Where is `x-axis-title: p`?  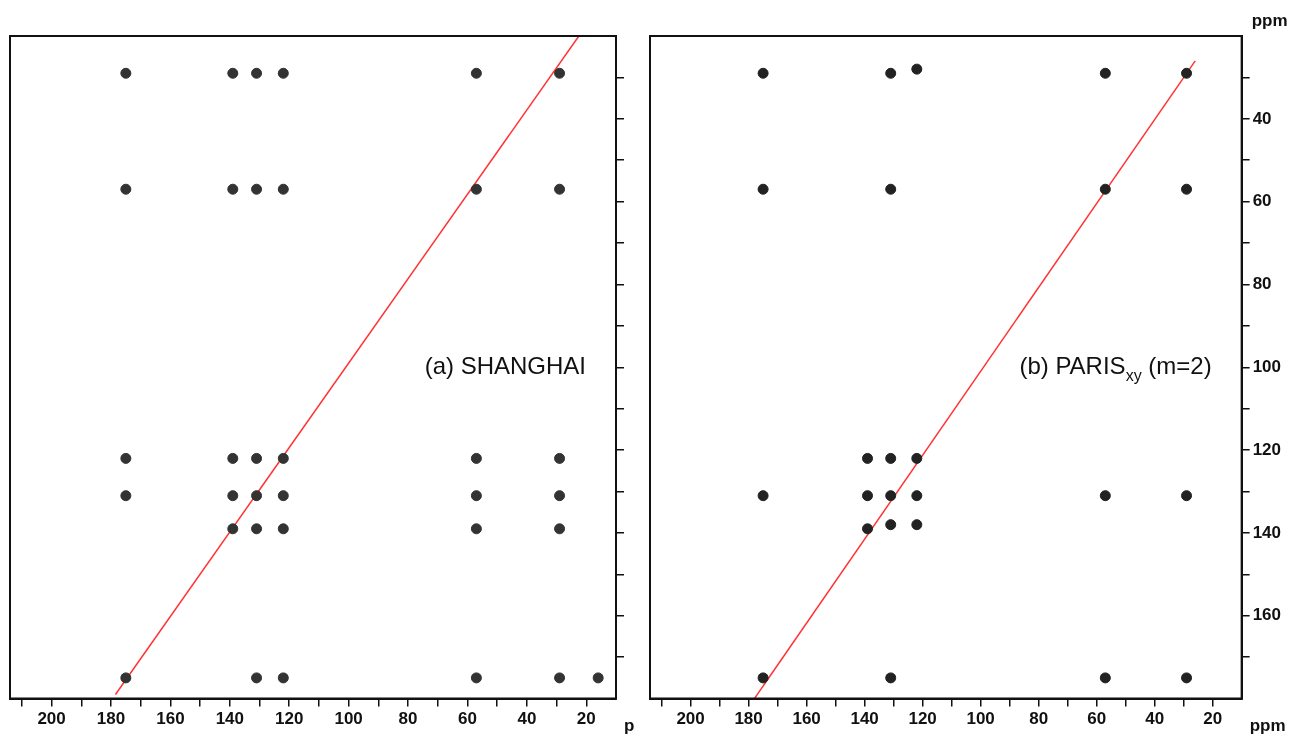 x-axis-title: p is located at coordinates (629, 726).